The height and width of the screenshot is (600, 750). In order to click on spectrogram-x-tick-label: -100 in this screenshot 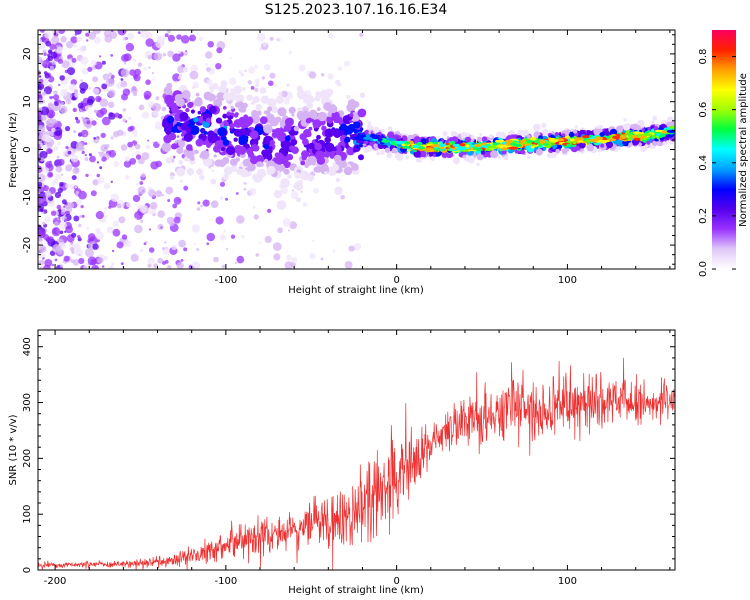, I will do `click(226, 280)`.